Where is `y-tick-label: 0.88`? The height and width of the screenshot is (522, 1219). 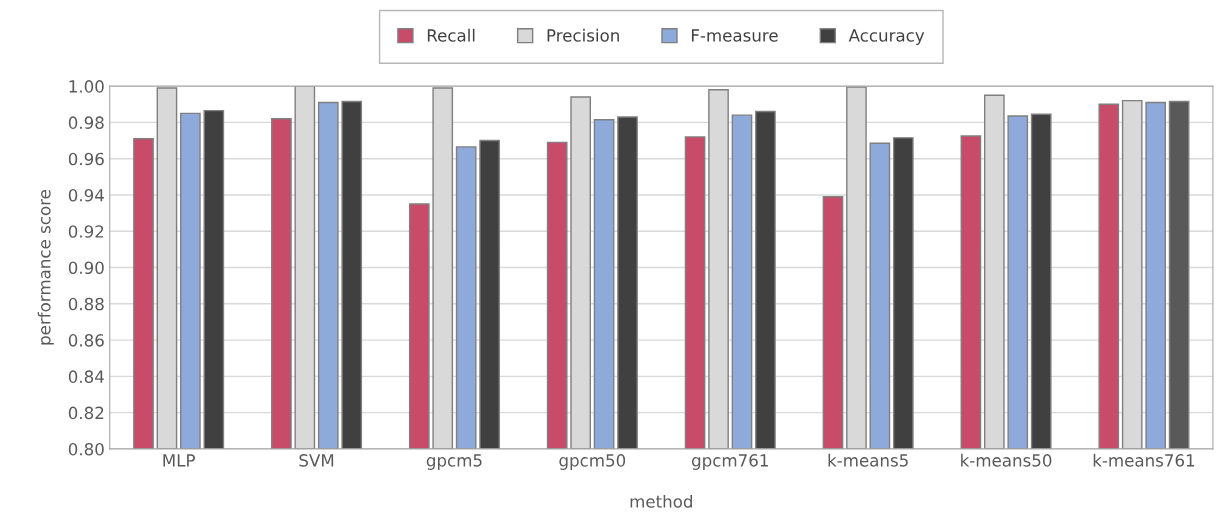
y-tick-label: 0.88 is located at coordinates (86, 304).